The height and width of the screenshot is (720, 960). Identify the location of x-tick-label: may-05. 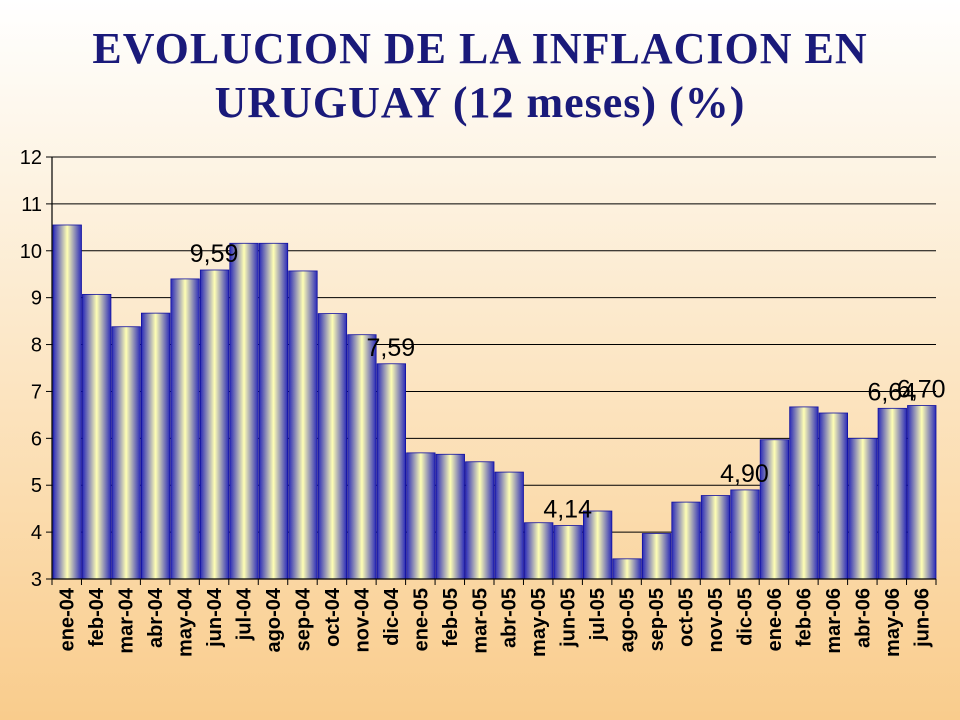
(539, 622).